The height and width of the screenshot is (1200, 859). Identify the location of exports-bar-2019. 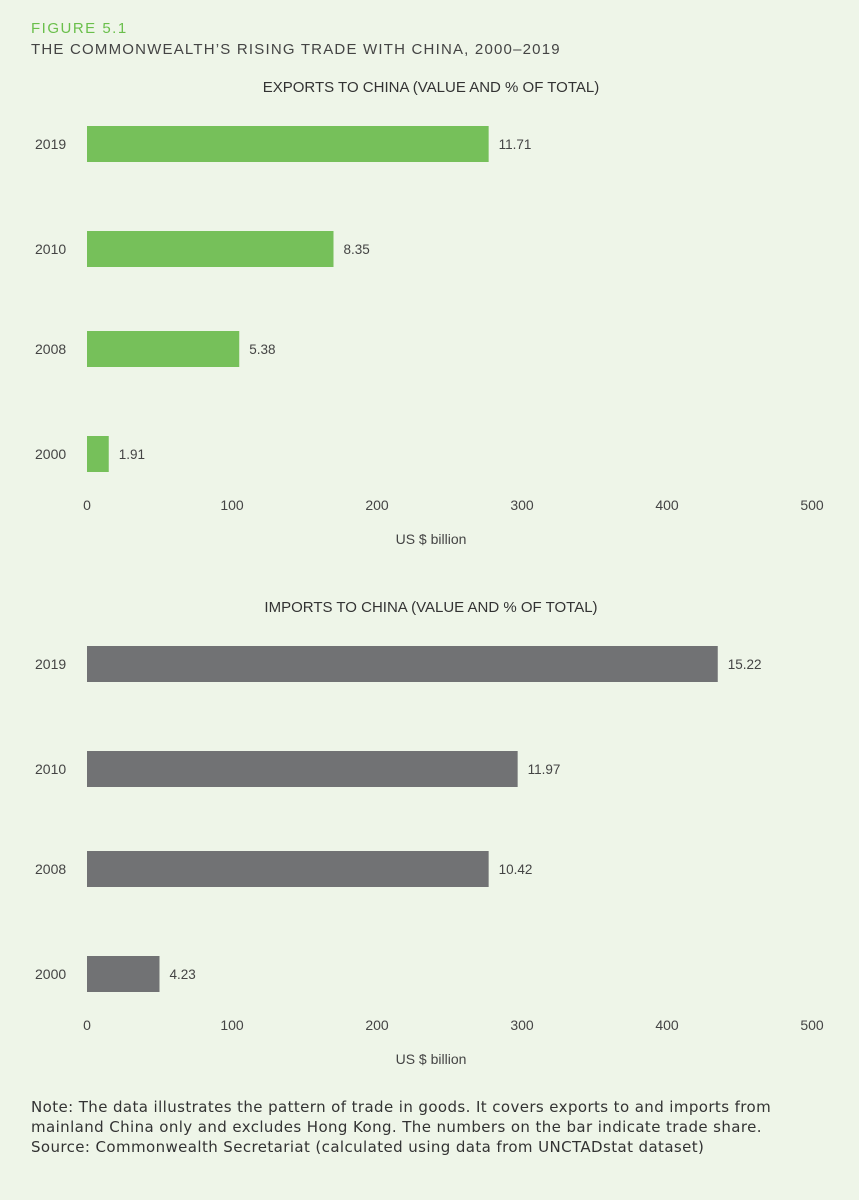
(288, 144).